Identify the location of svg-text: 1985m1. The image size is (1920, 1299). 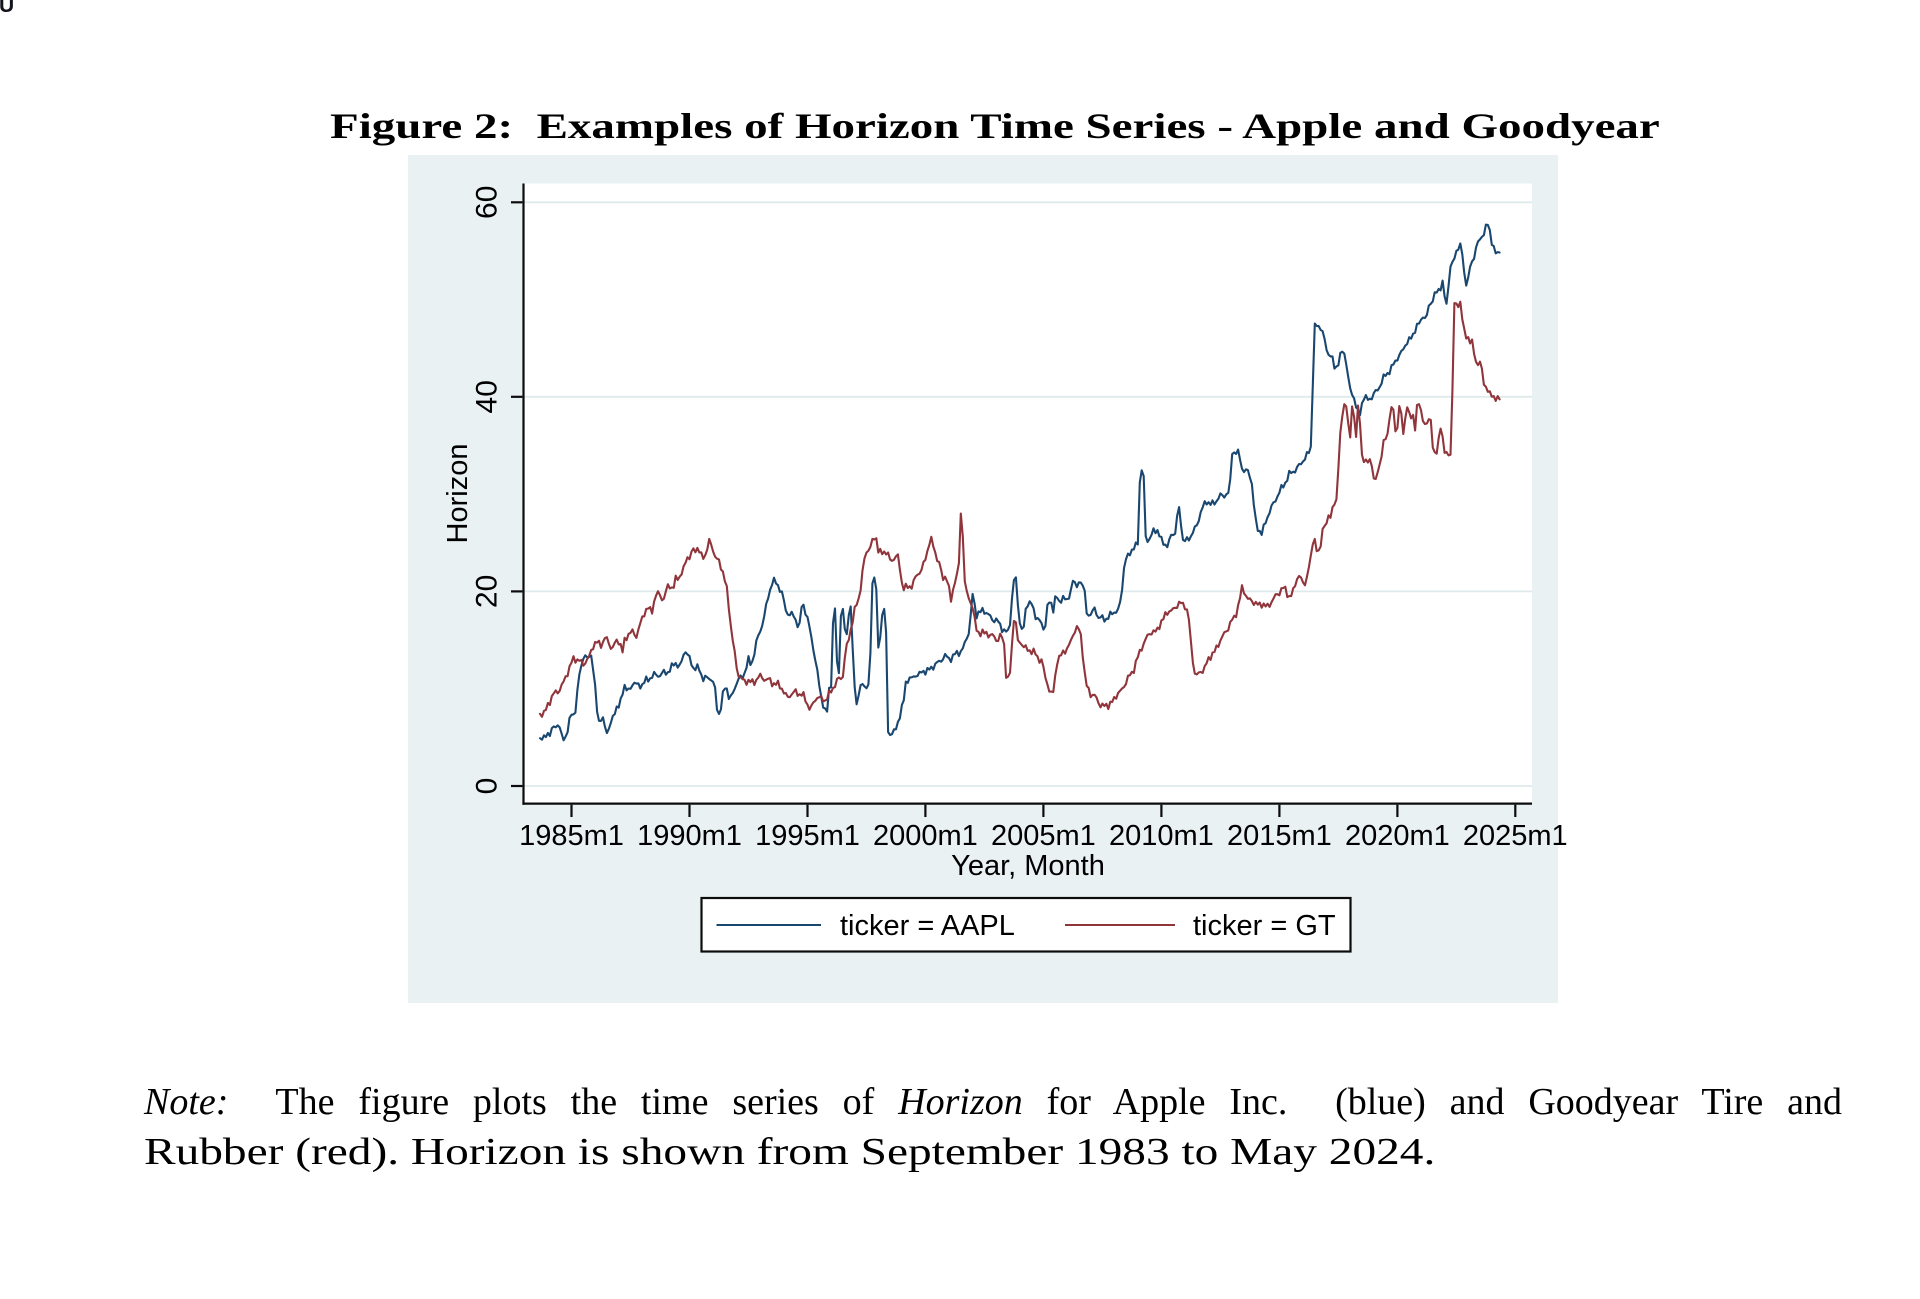
(571, 836).